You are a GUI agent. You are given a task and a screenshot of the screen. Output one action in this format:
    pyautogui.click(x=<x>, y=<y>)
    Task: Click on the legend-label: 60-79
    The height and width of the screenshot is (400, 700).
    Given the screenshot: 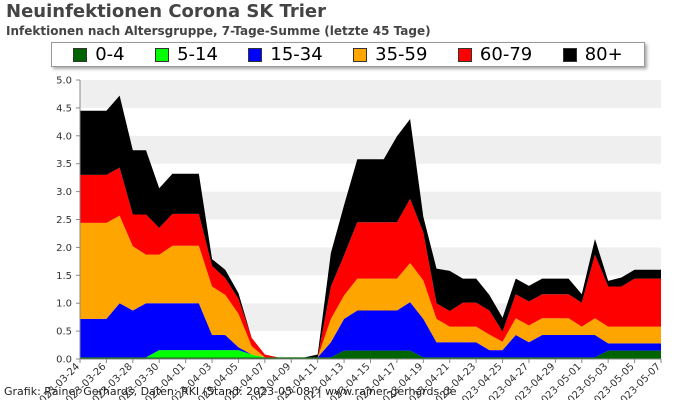 What is the action you would take?
    pyautogui.click(x=506, y=54)
    